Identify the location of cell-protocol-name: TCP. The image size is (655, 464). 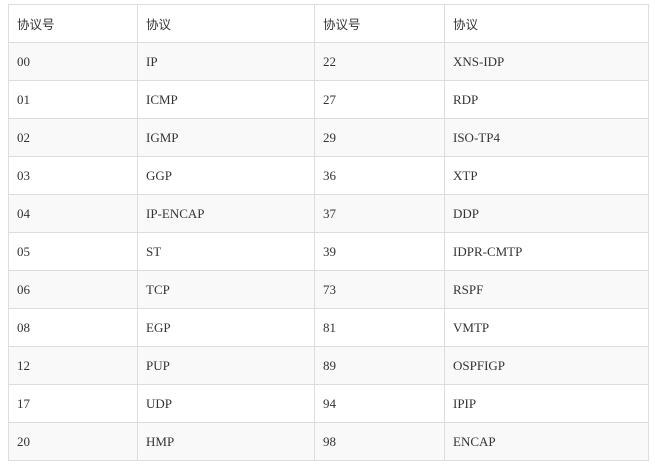
(226, 289).